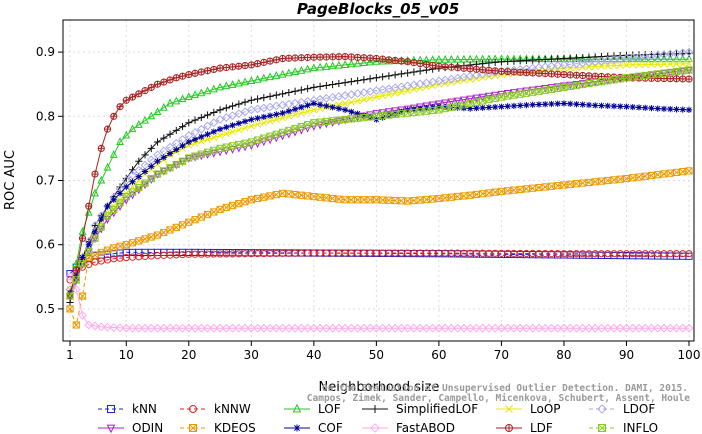 The image size is (702, 434). What do you see at coordinates (383, 351) in the screenshot?
I see `x-ticks: 1 10 20 30 40 50 60 70 80 90 100` at bounding box center [383, 351].